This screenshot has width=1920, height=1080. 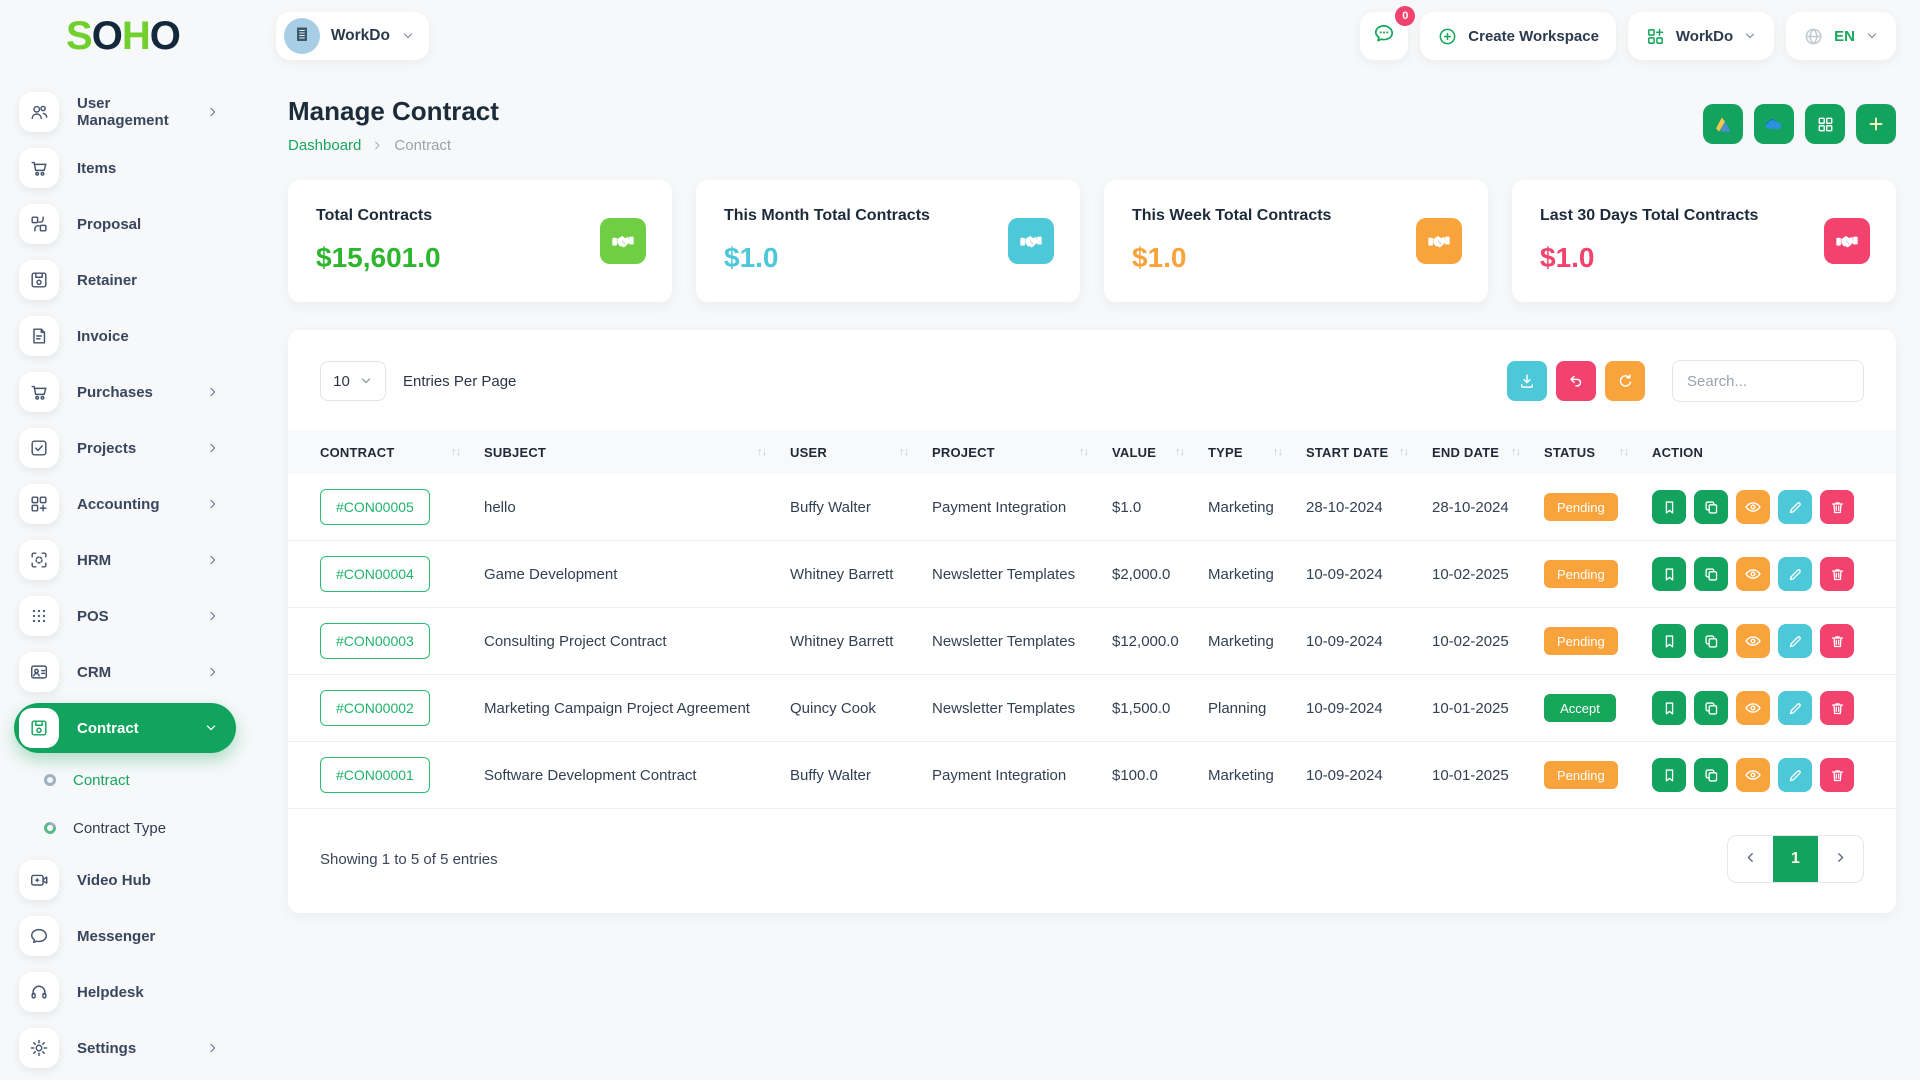 What do you see at coordinates (861, 452) in the screenshot?
I see `column-header-user: USER ↑↓` at bounding box center [861, 452].